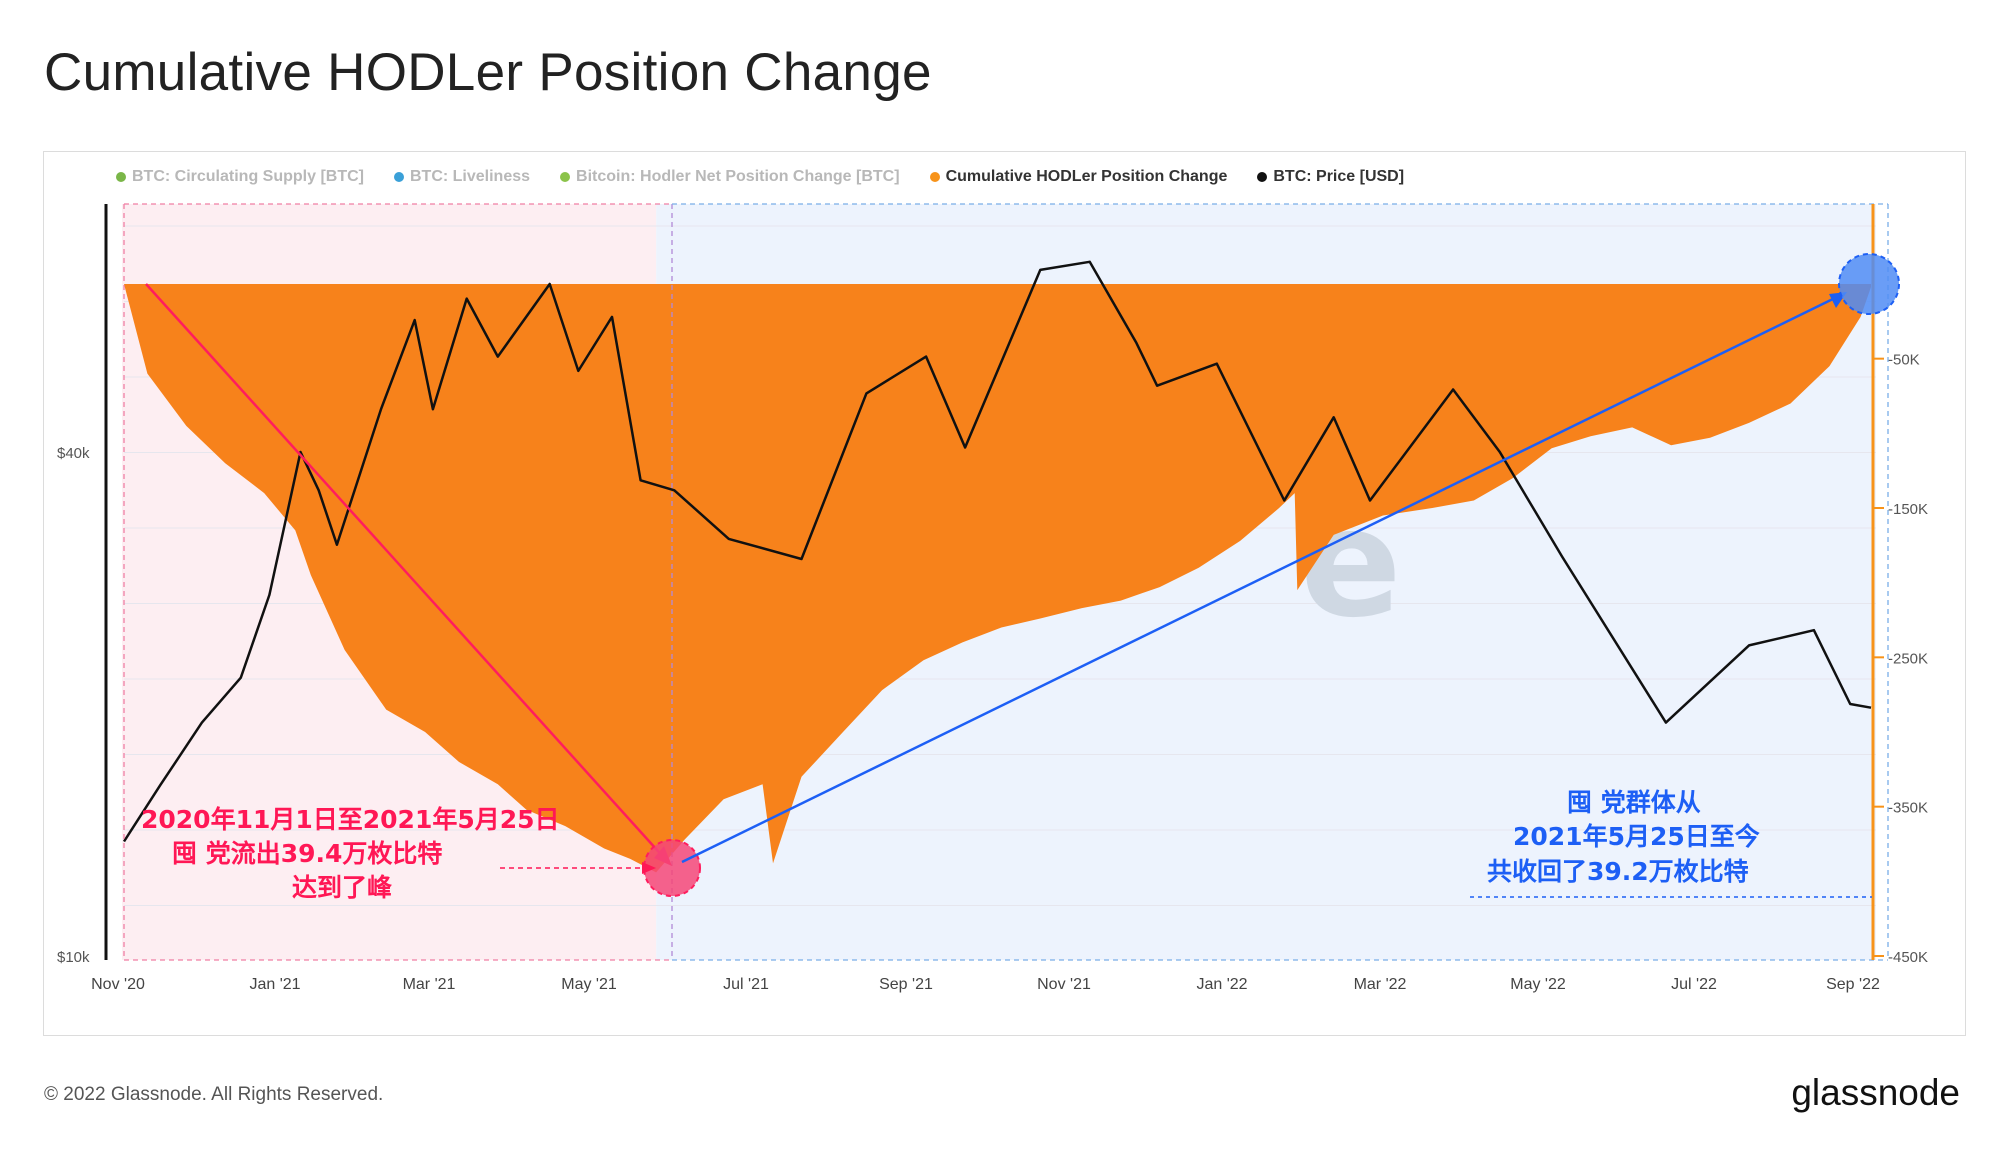  I want to click on legend-label: BTC: Price [USD], so click(1339, 176).